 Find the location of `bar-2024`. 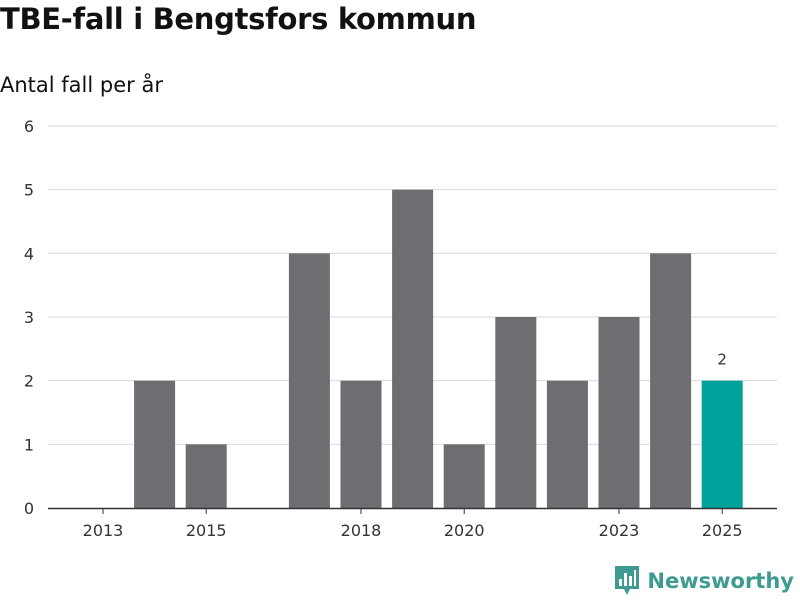

bar-2024 is located at coordinates (671, 380).